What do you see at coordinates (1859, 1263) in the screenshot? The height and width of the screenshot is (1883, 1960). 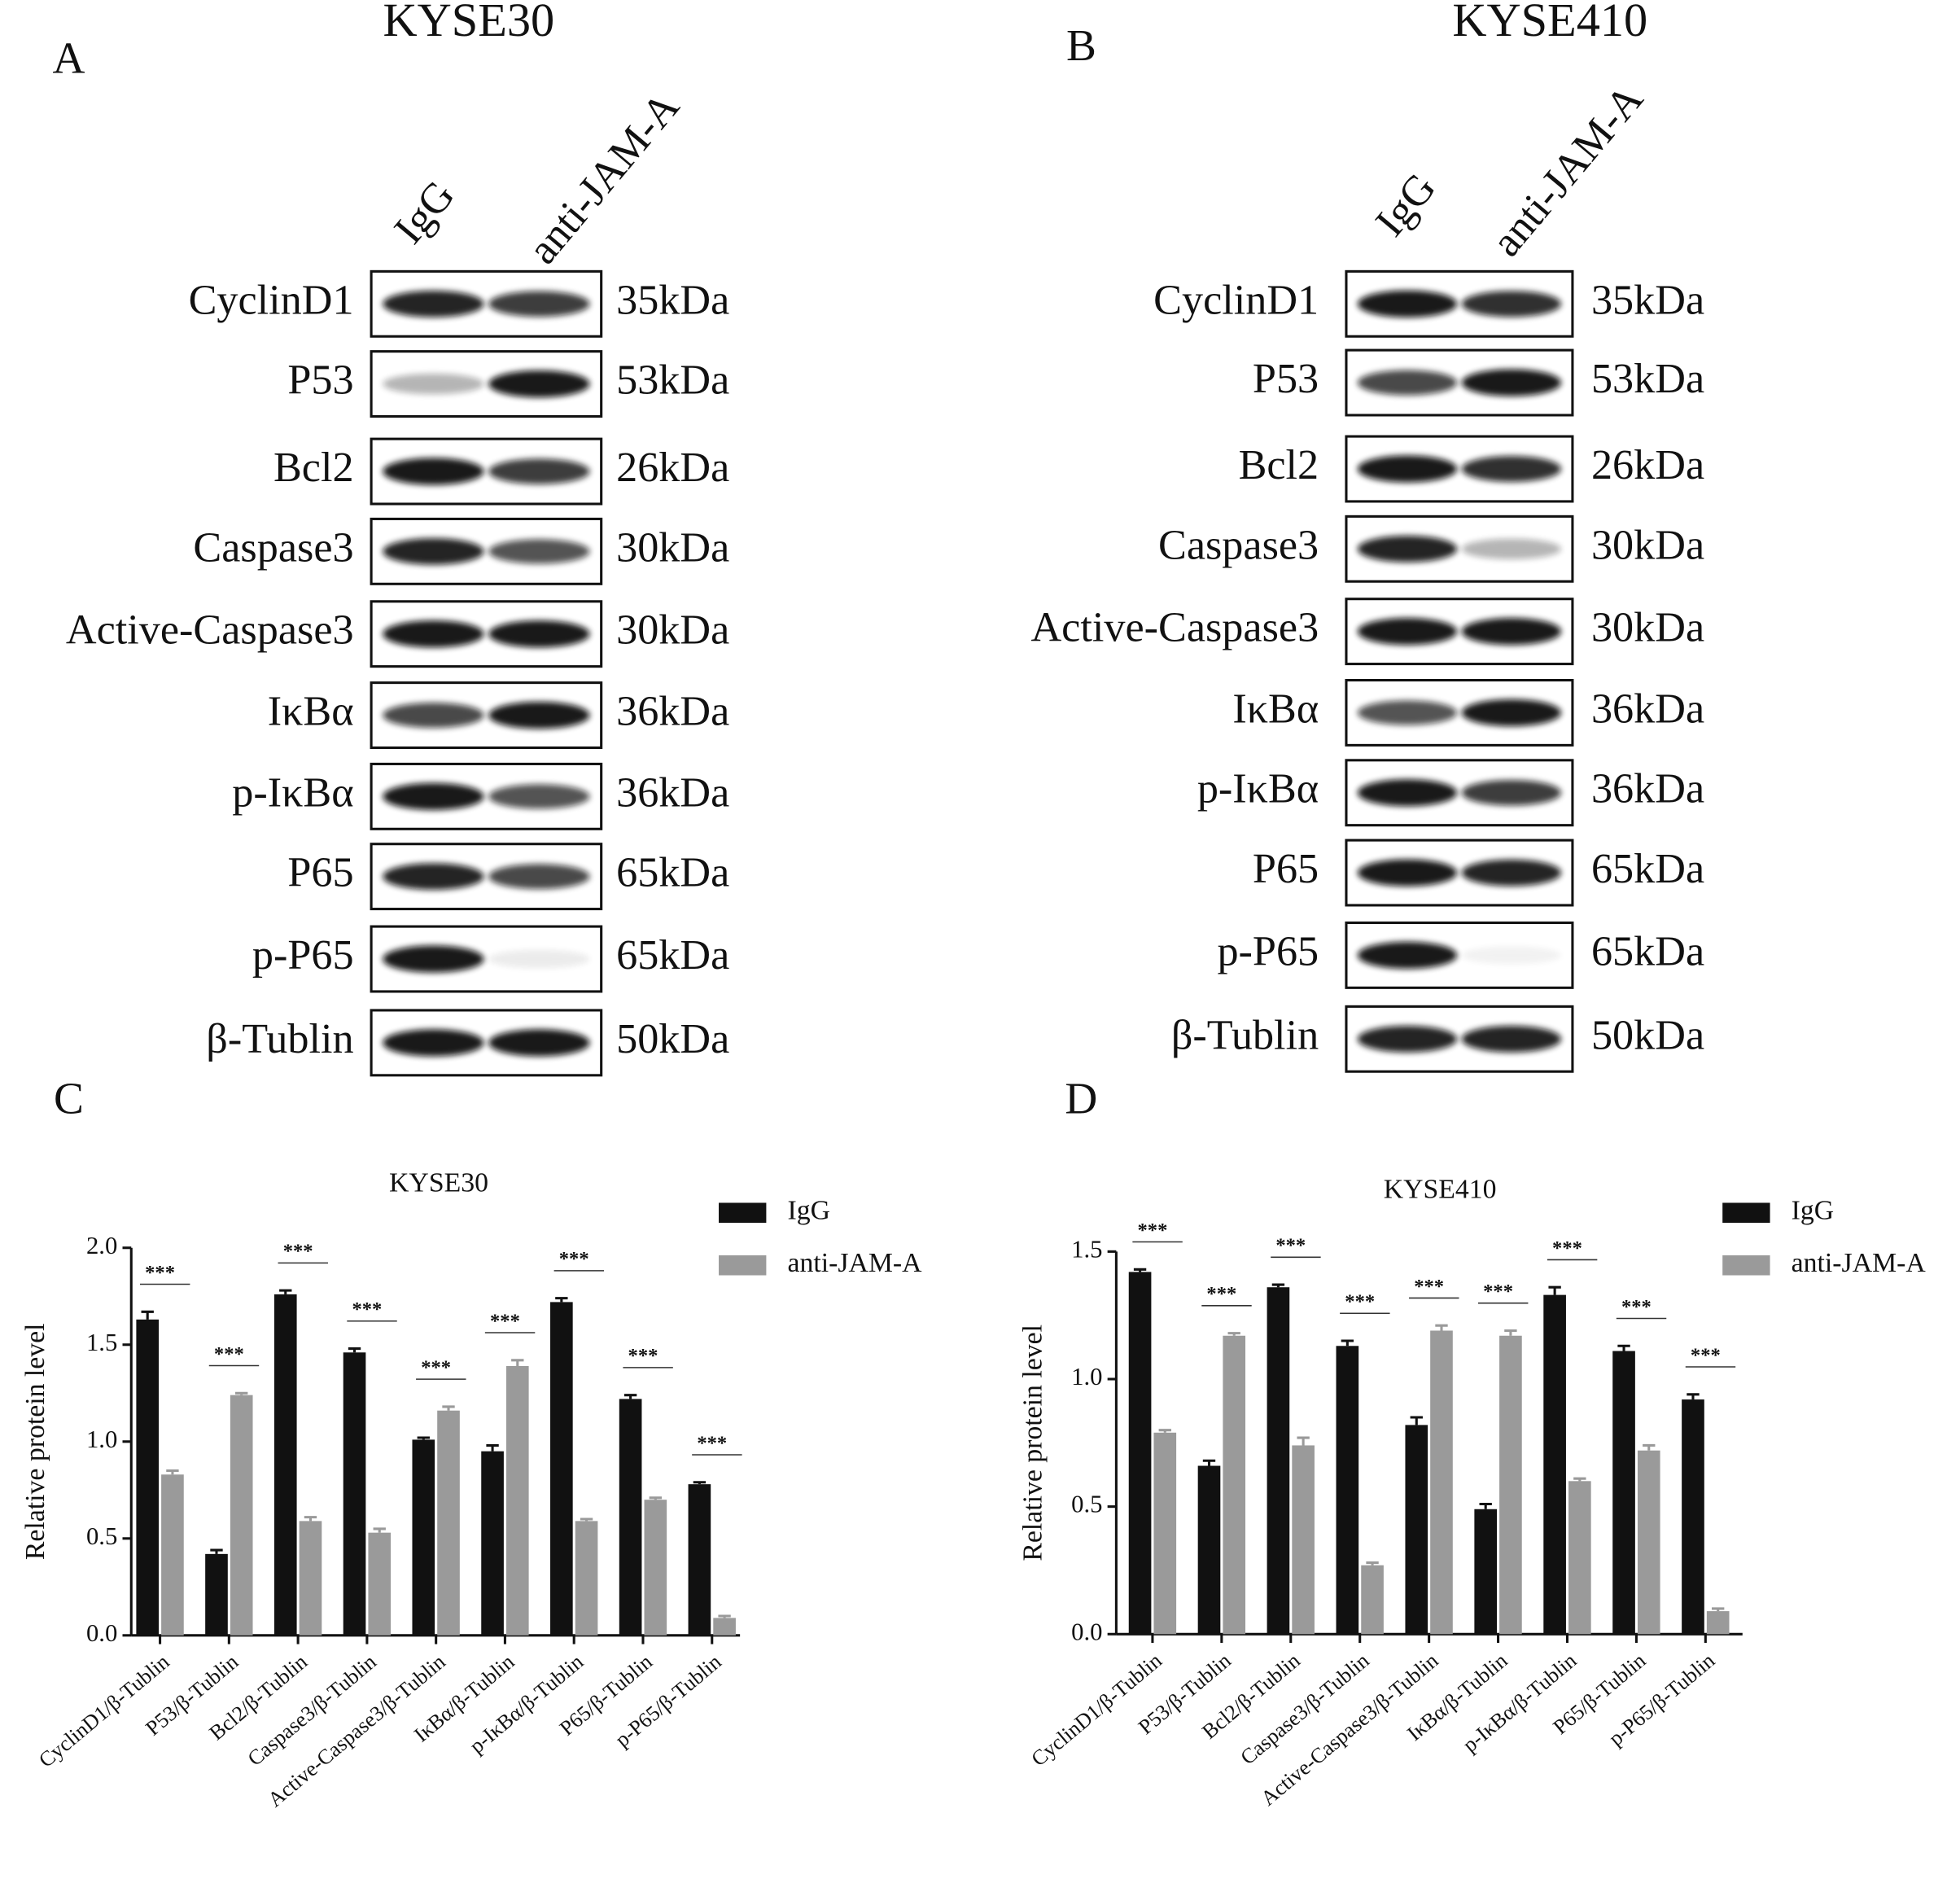 I see `legend-label: anti-JAM-A` at bounding box center [1859, 1263].